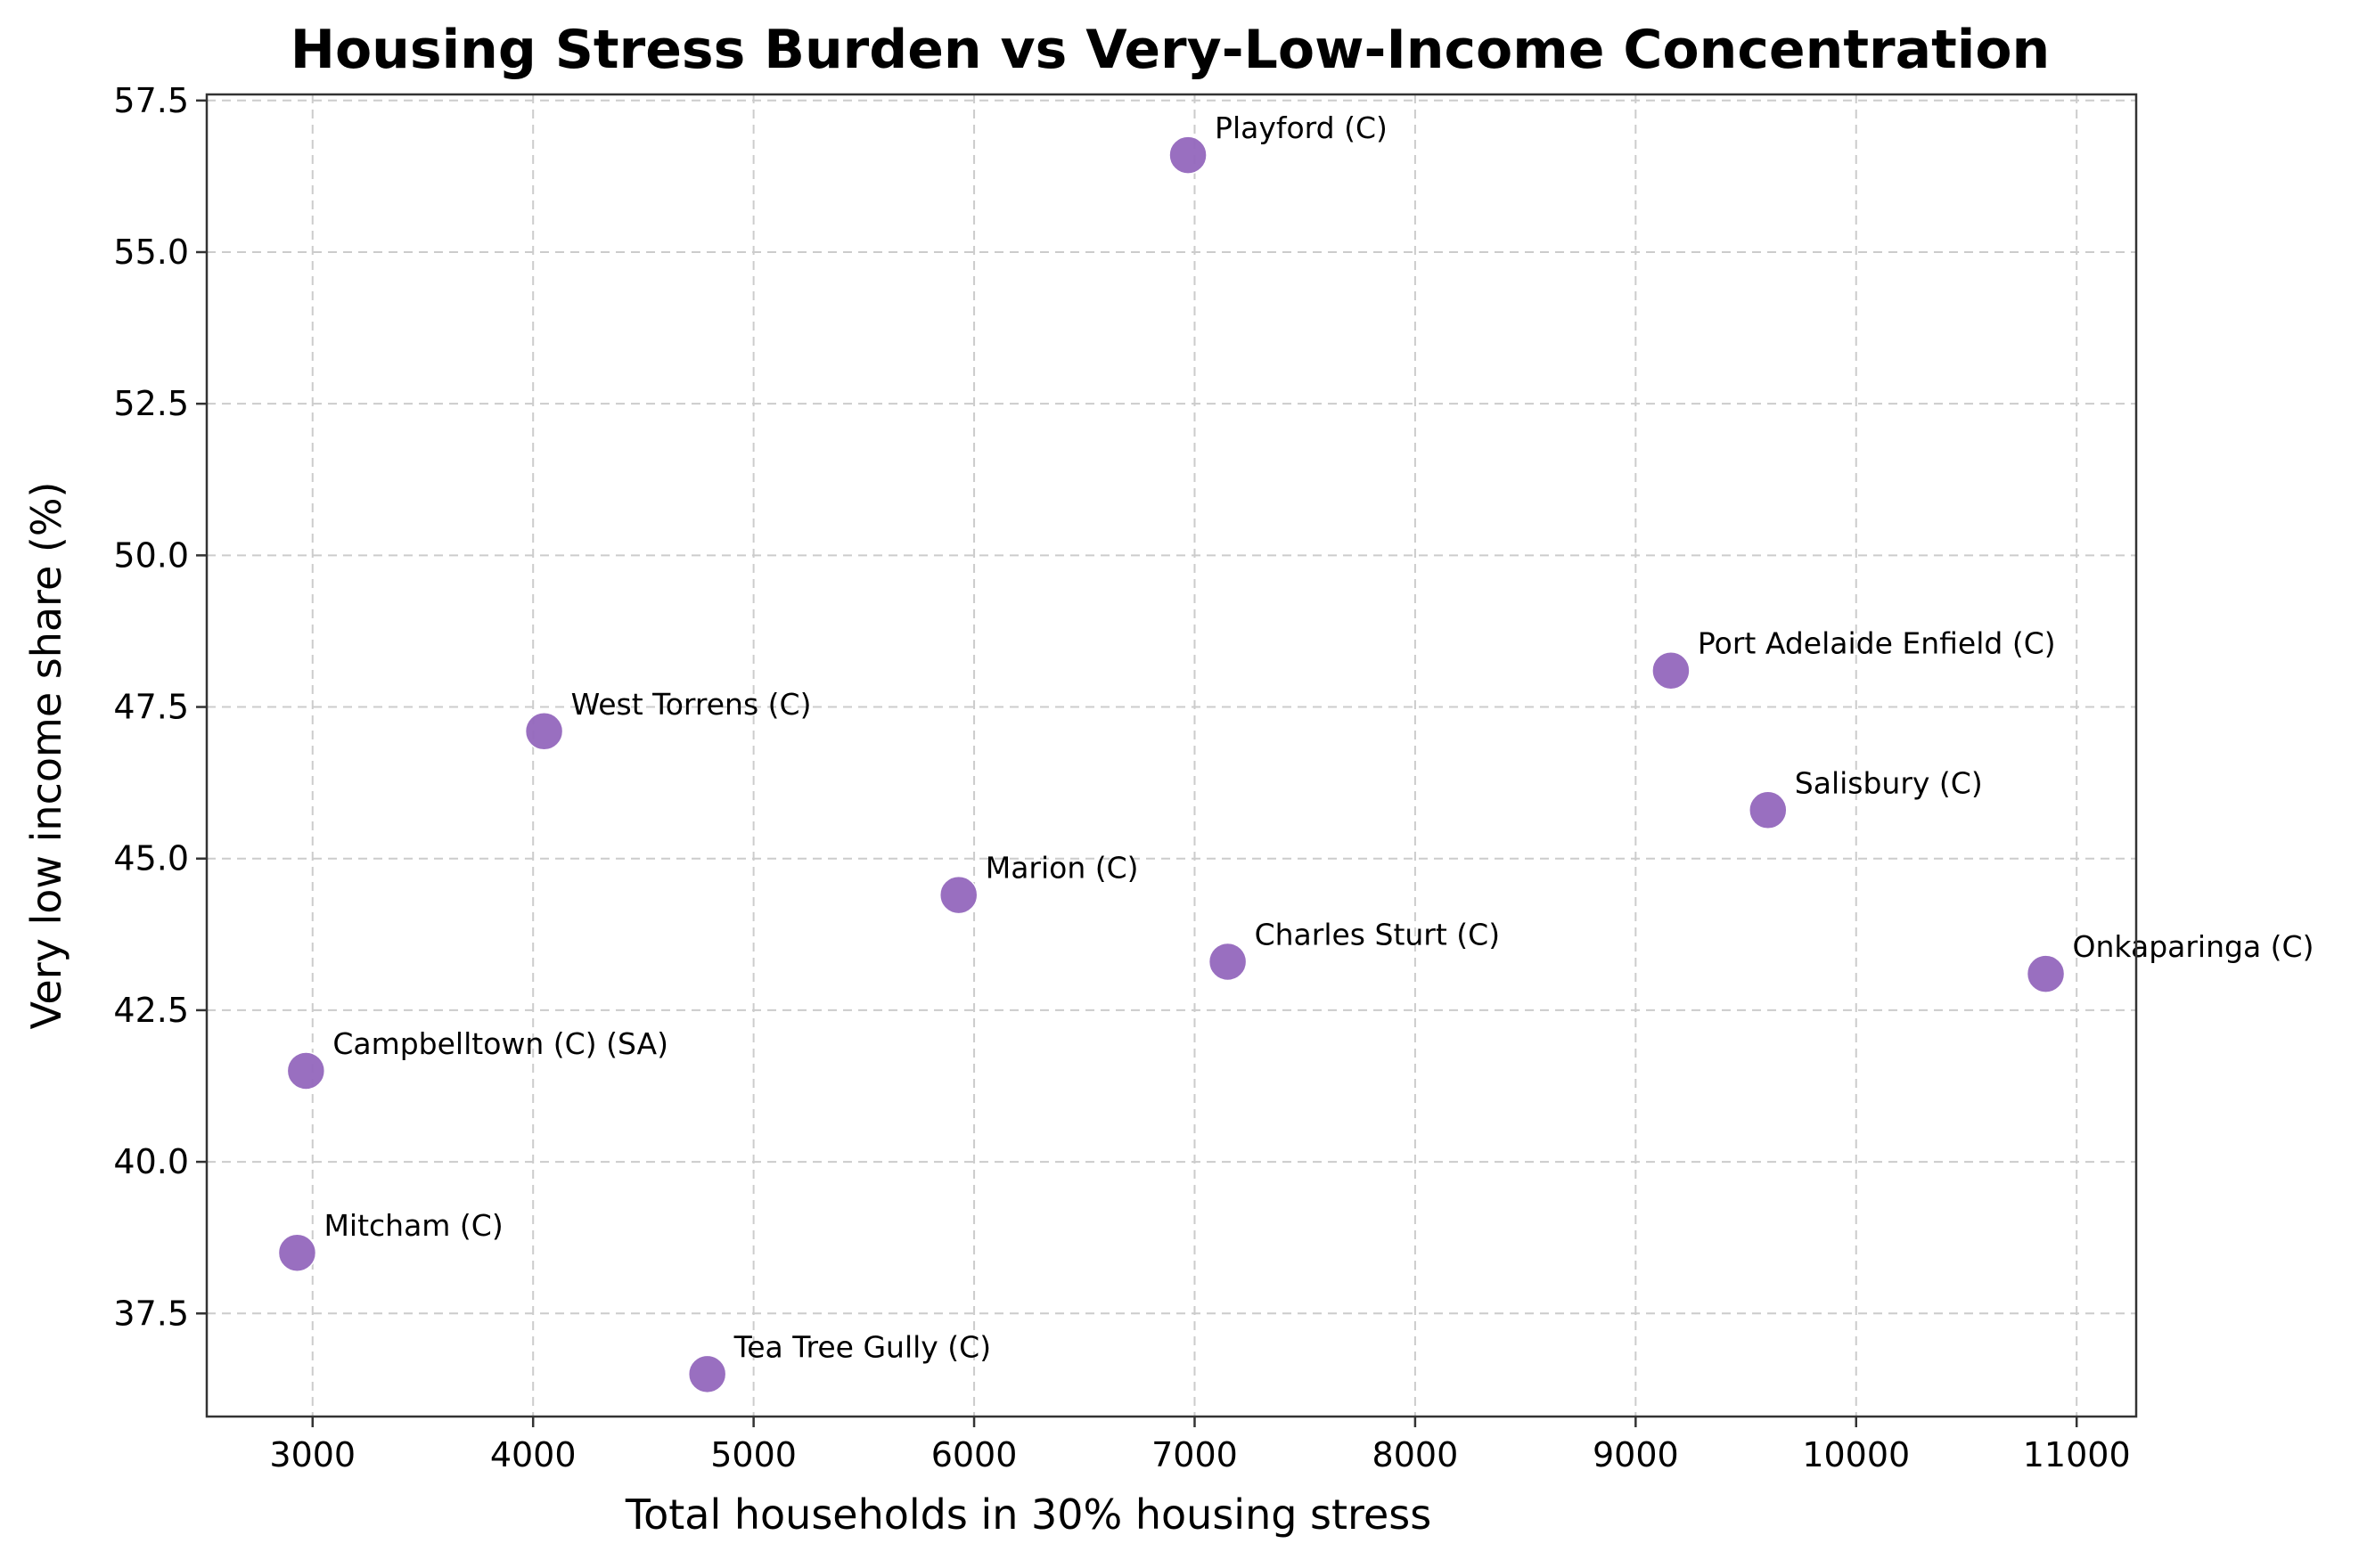 This screenshot has height=1568, width=2367. Describe the element at coordinates (862, 1346) in the screenshot. I see `point-label: Tea Tree Gully (C)` at that location.